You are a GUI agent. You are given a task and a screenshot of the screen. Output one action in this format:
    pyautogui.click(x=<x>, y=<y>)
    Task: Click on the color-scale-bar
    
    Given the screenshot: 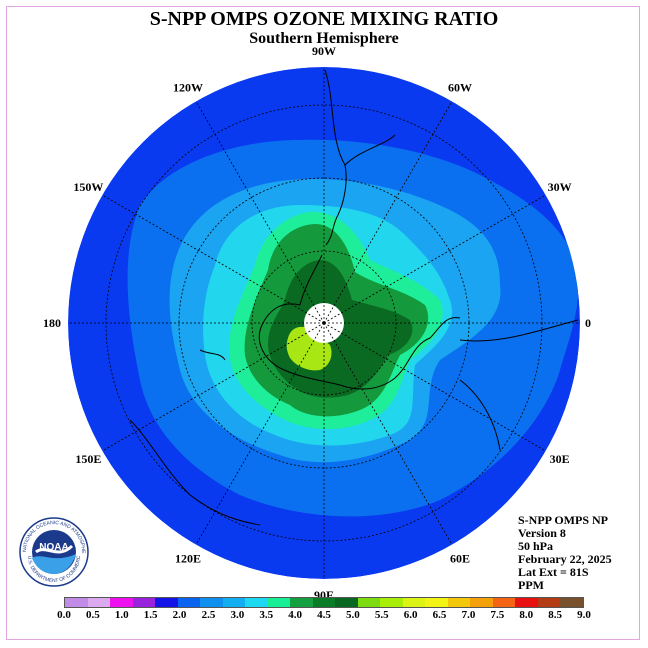 What is the action you would take?
    pyautogui.click(x=324, y=602)
    